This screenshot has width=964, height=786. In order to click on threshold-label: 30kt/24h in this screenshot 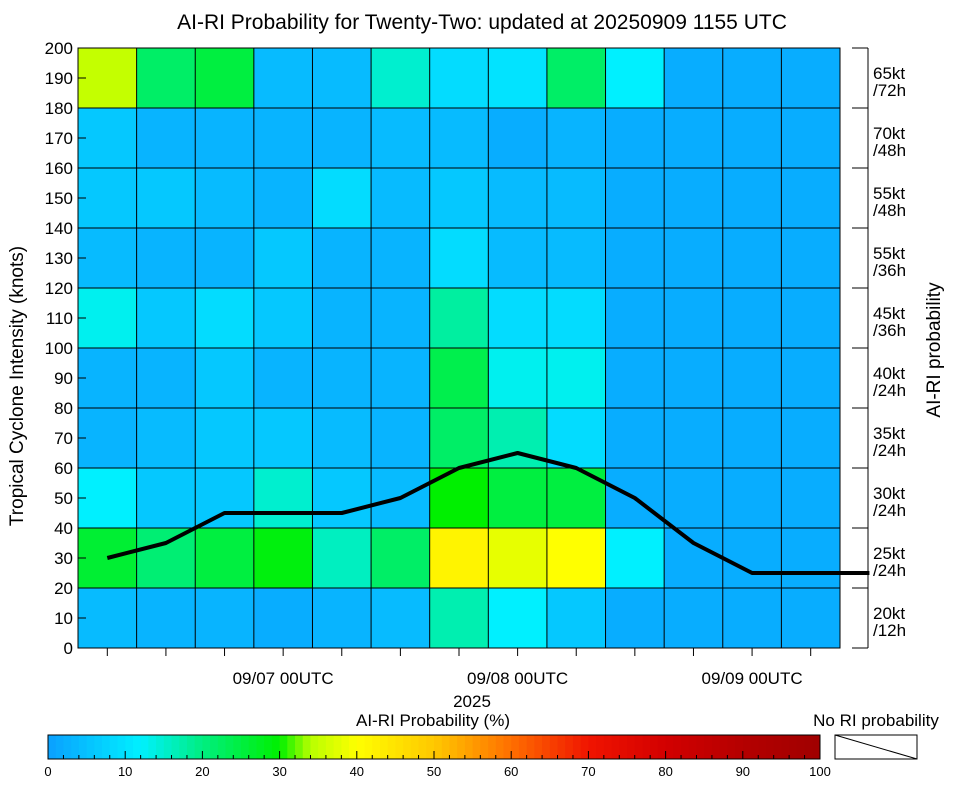, I will do `click(889, 502)`.